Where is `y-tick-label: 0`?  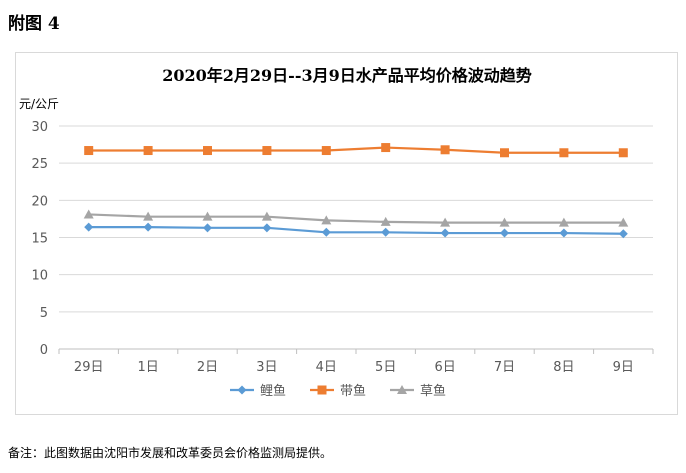 y-tick-label: 0 is located at coordinates (44, 350).